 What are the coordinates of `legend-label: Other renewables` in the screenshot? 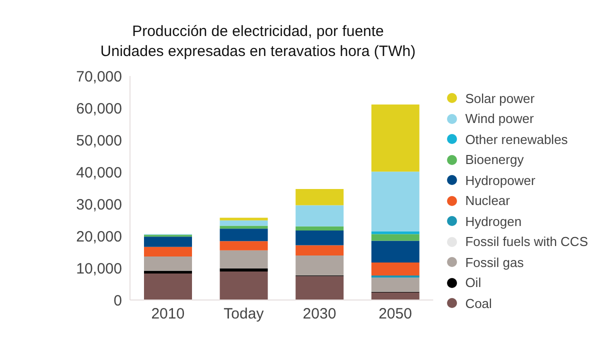 It's located at (516, 139).